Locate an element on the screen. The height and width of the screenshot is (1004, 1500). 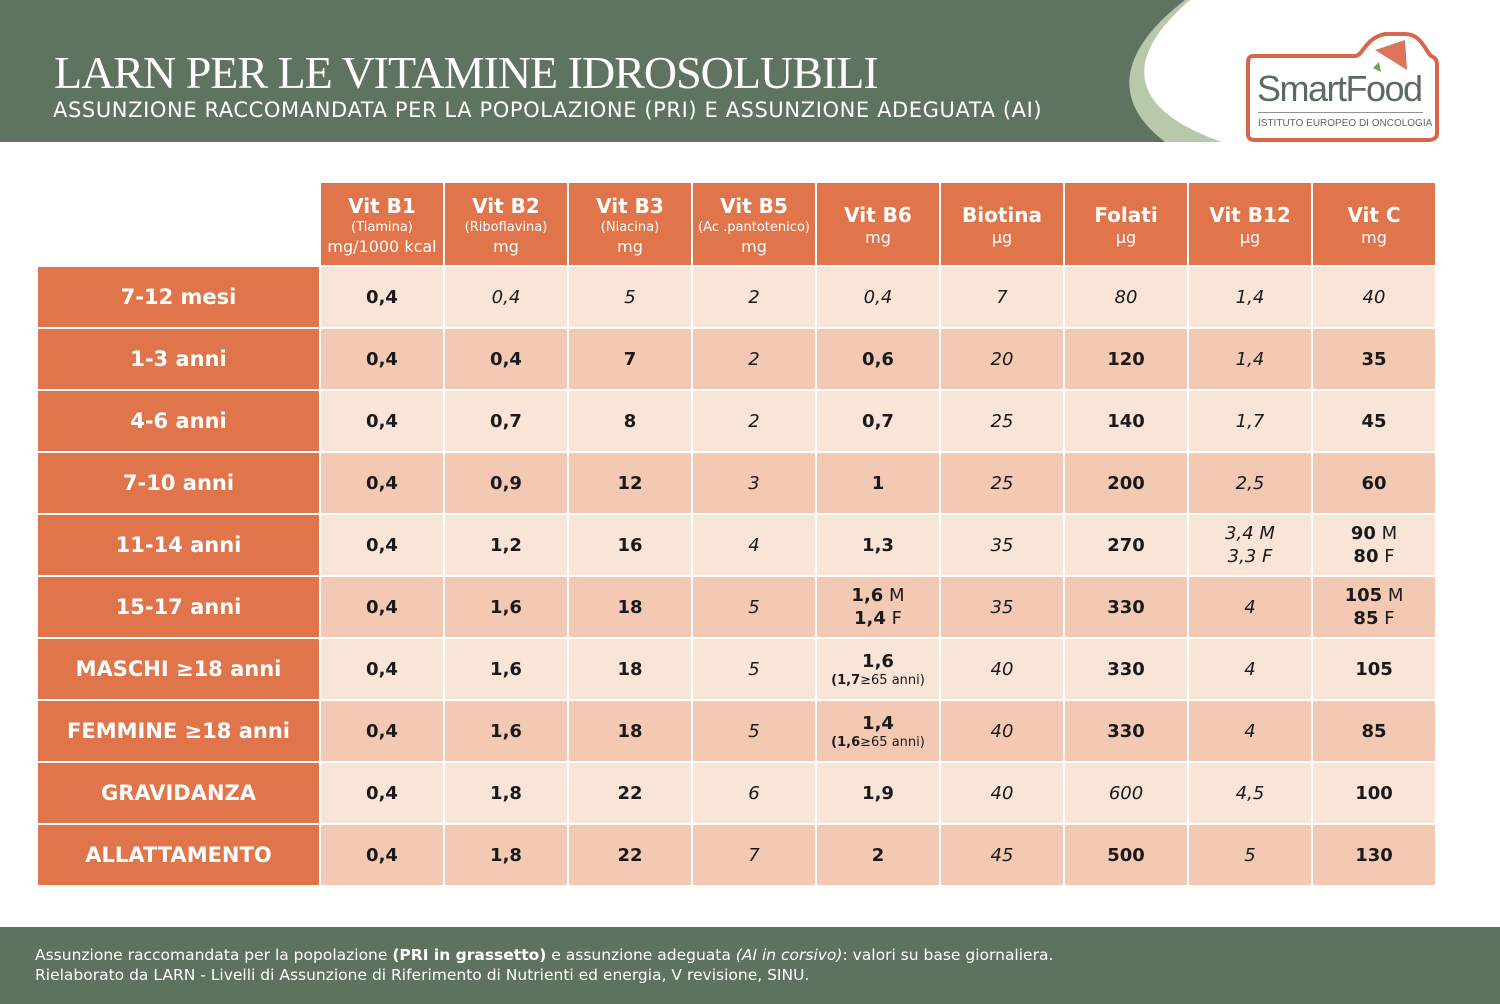
table-cell: 60 is located at coordinates (1374, 483).